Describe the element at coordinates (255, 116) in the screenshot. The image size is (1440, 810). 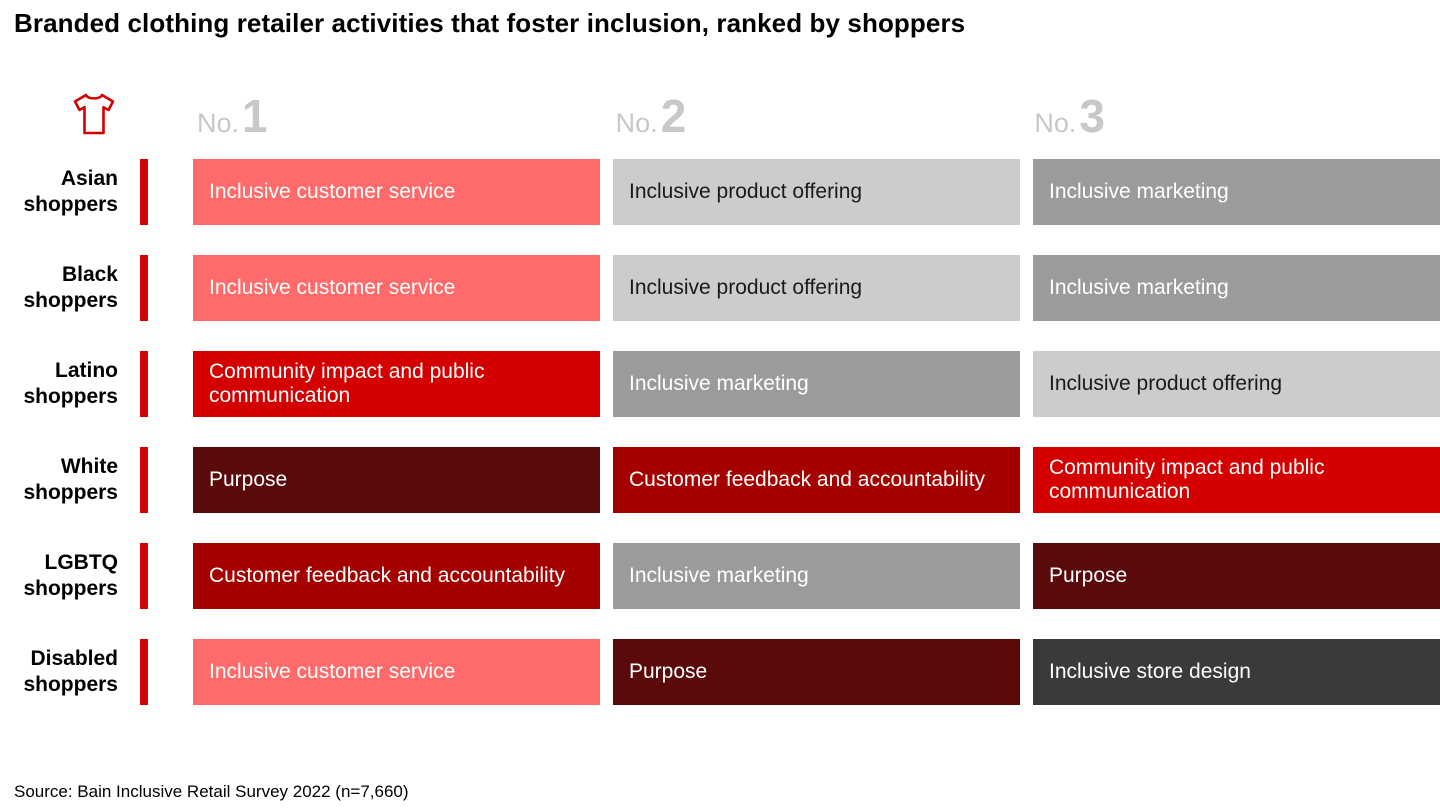
I see `rank-number: 1` at that location.